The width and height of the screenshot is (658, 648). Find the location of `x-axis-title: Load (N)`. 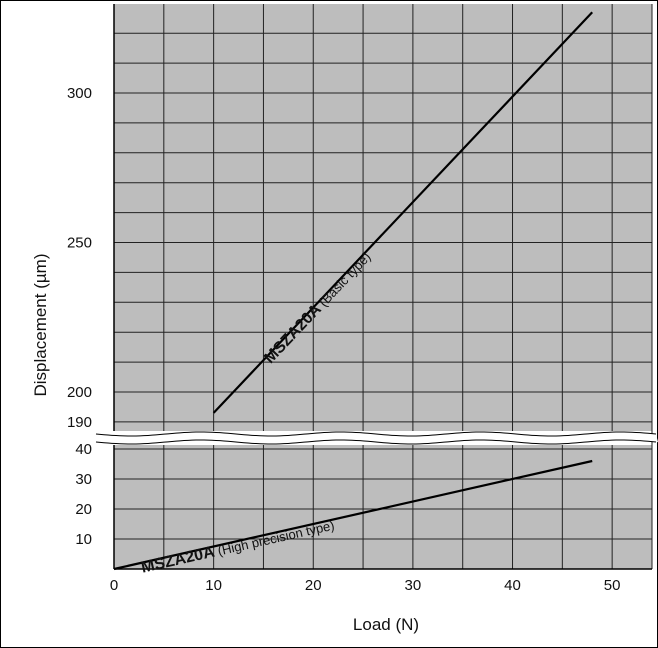

x-axis-title: Load (N) is located at coordinates (386, 624).